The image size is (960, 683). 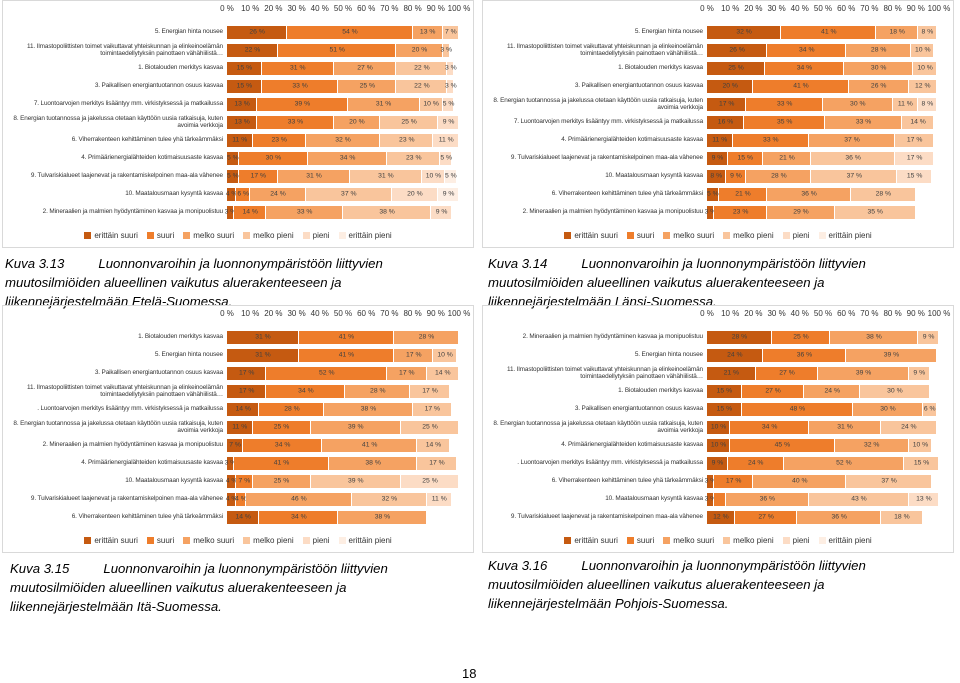 I want to click on value-label: 24 %, so click(x=735, y=355).